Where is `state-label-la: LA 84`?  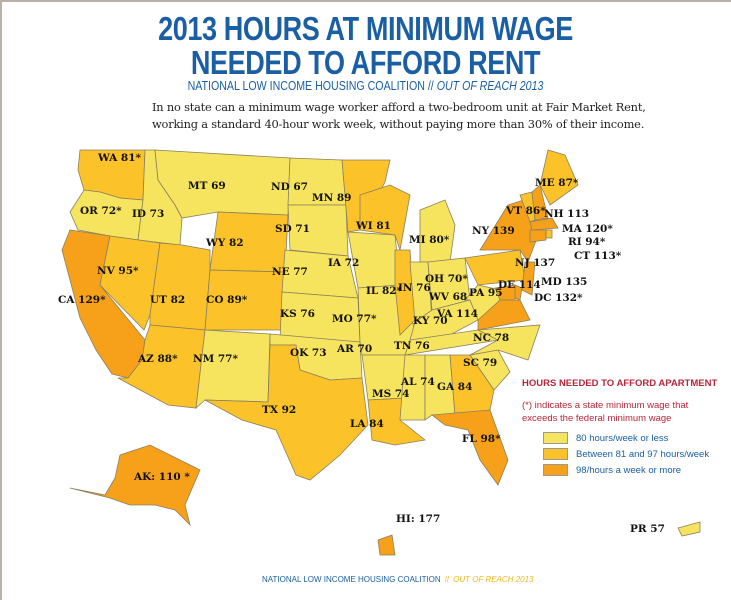
state-label-la: LA 84 is located at coordinates (367, 424).